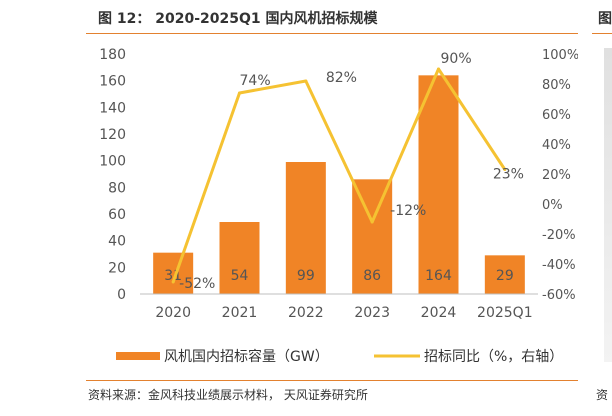 This screenshot has height=416, width=612. I want to click on legend-label-bar: 风机国内招标容量（GW）, so click(246, 356).